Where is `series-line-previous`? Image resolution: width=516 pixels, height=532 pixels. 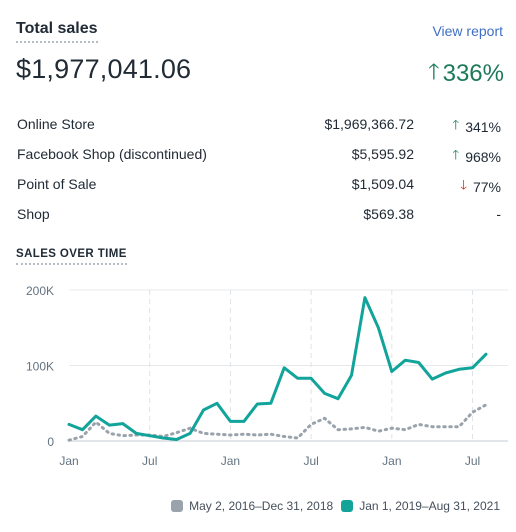 series-line-previous is located at coordinates (277, 422).